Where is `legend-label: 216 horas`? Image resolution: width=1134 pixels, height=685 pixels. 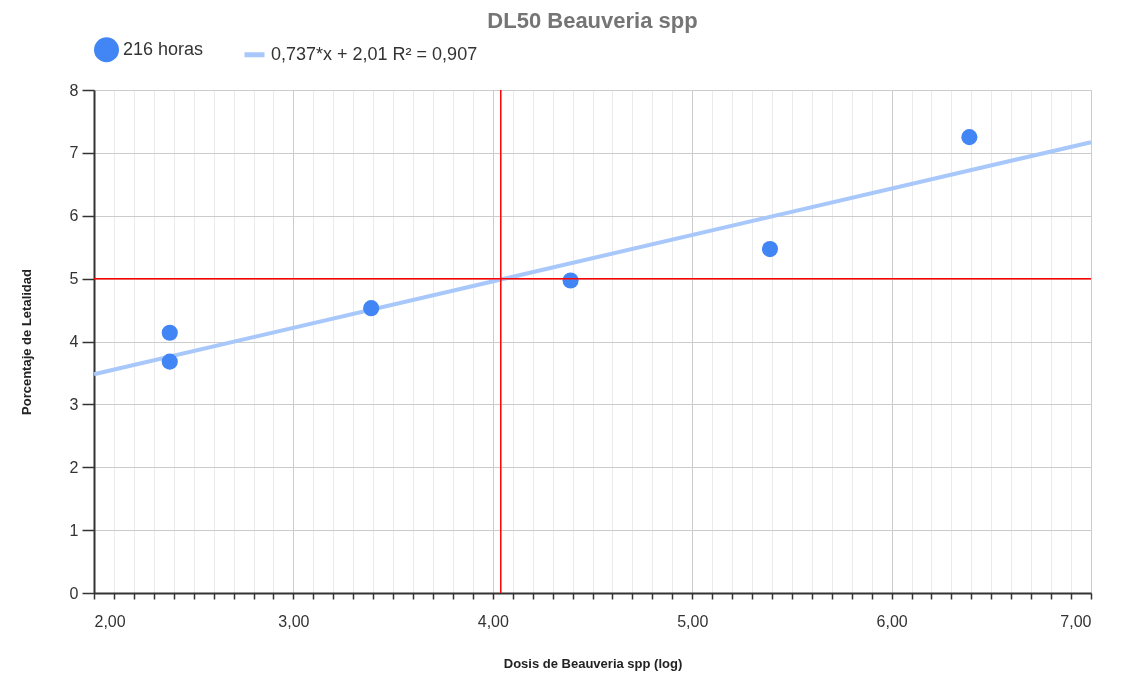
legend-label: 216 horas is located at coordinates (163, 48).